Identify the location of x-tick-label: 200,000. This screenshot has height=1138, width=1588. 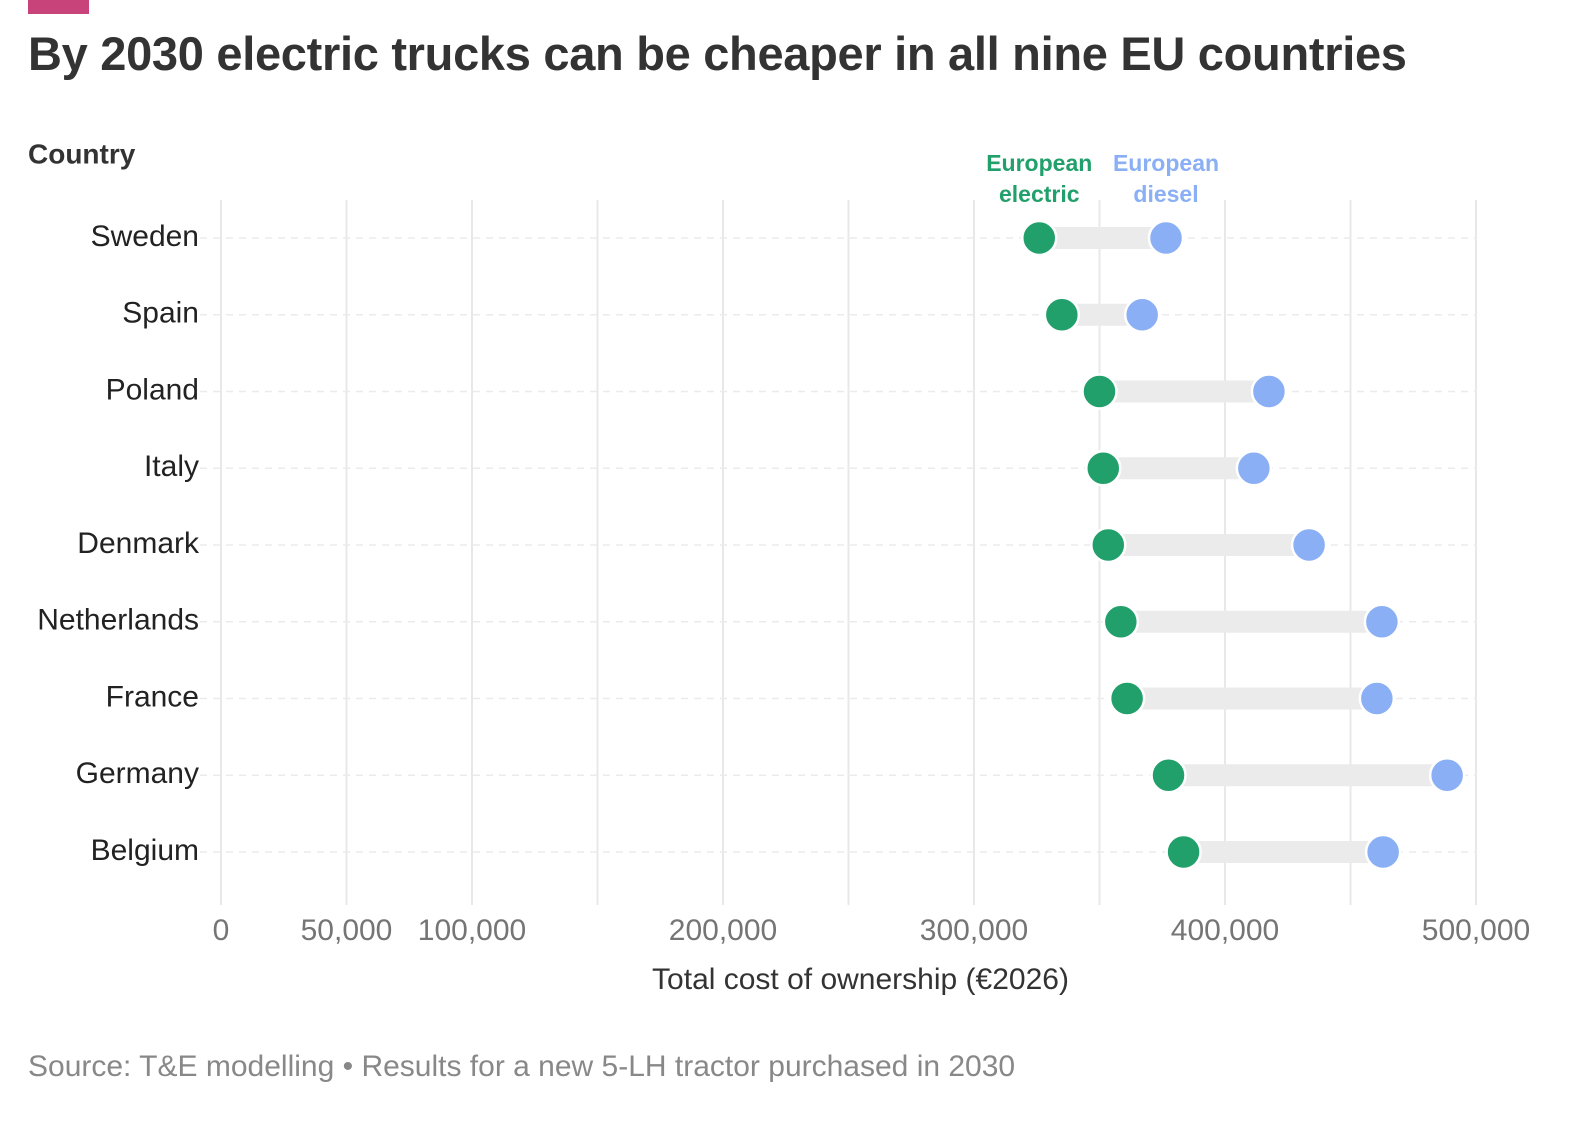
(723, 930).